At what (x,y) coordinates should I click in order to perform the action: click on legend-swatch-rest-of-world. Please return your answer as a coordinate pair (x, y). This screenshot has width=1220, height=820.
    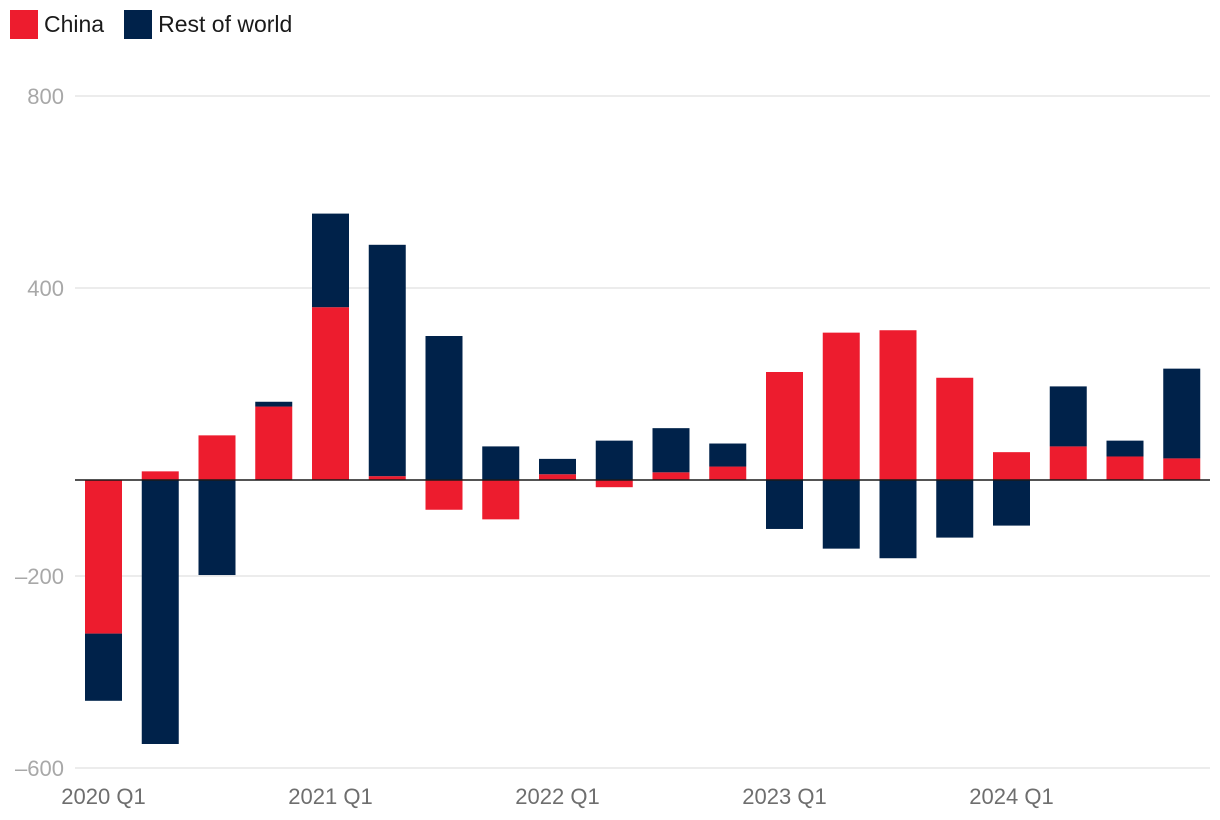
    Looking at the image, I should click on (138, 24).